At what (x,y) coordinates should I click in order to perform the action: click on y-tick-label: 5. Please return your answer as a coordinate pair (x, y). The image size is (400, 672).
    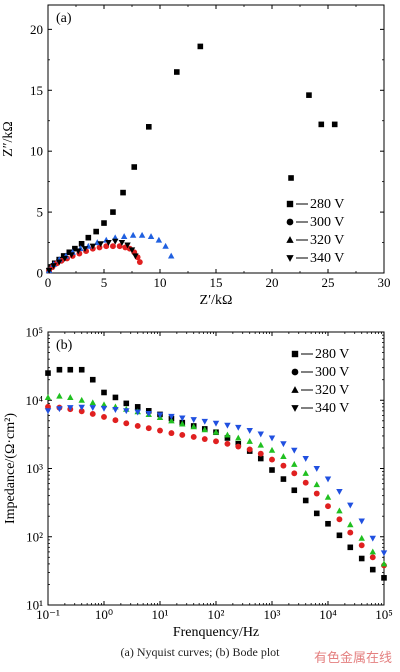
    Looking at the image, I should click on (40, 212).